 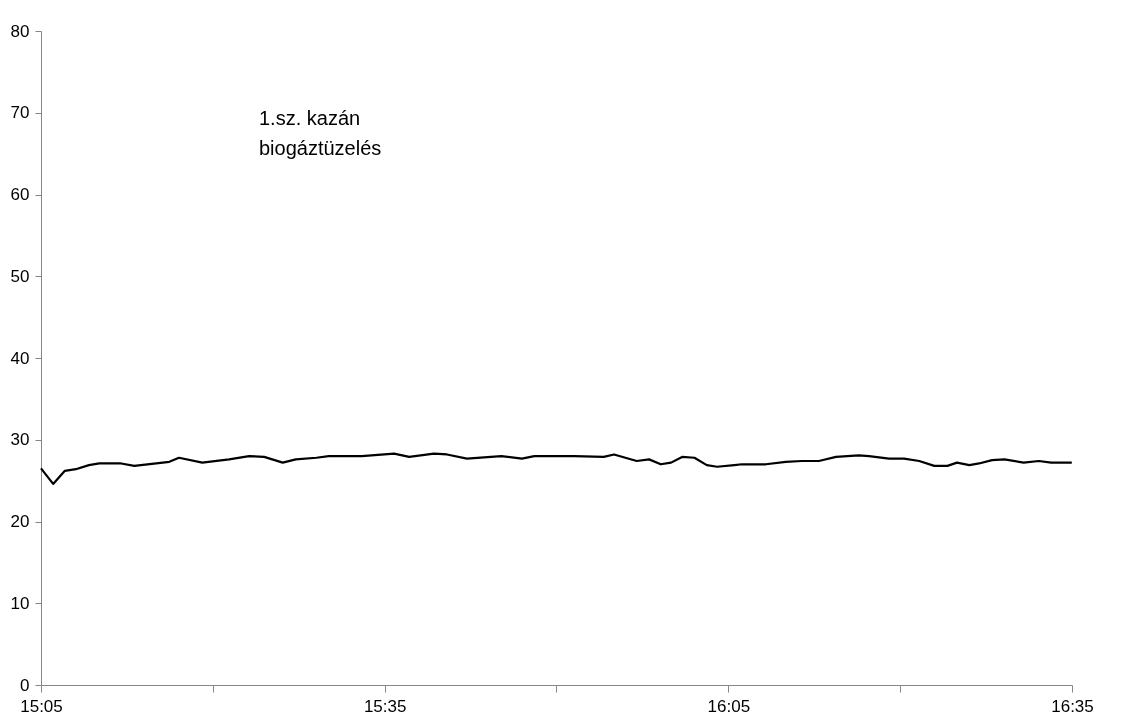 I want to click on y-tick-label: 10, so click(x=20, y=603).